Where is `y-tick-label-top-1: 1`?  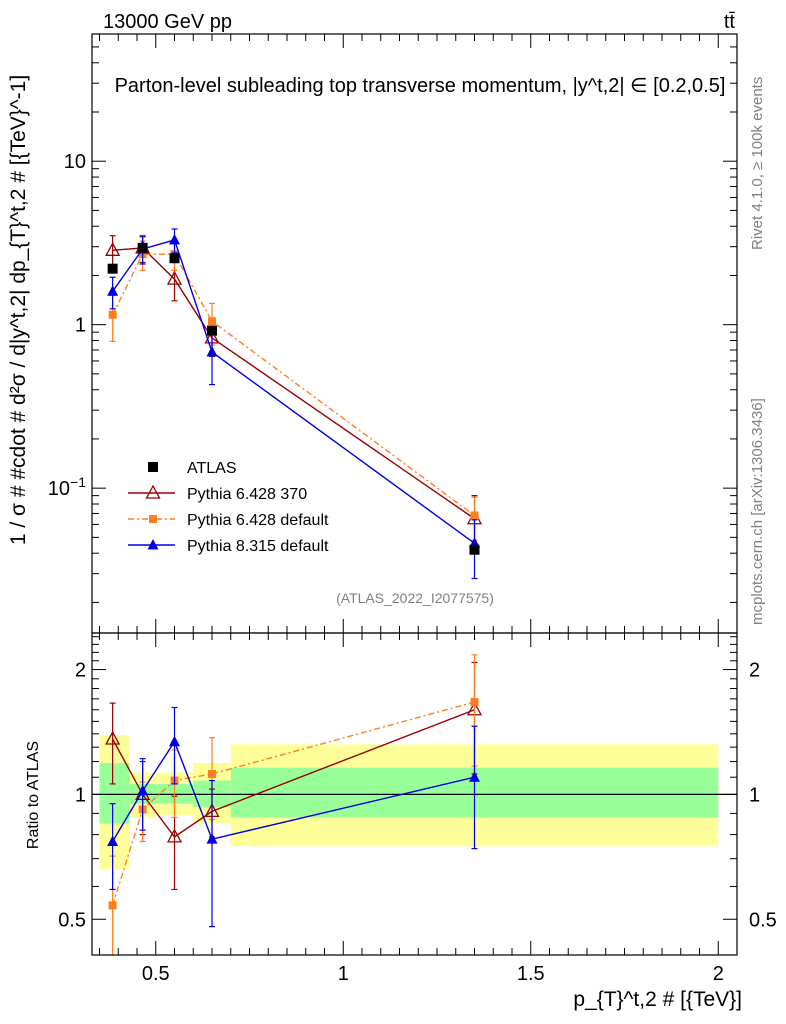
y-tick-label-top-1: 1 is located at coordinates (80, 326).